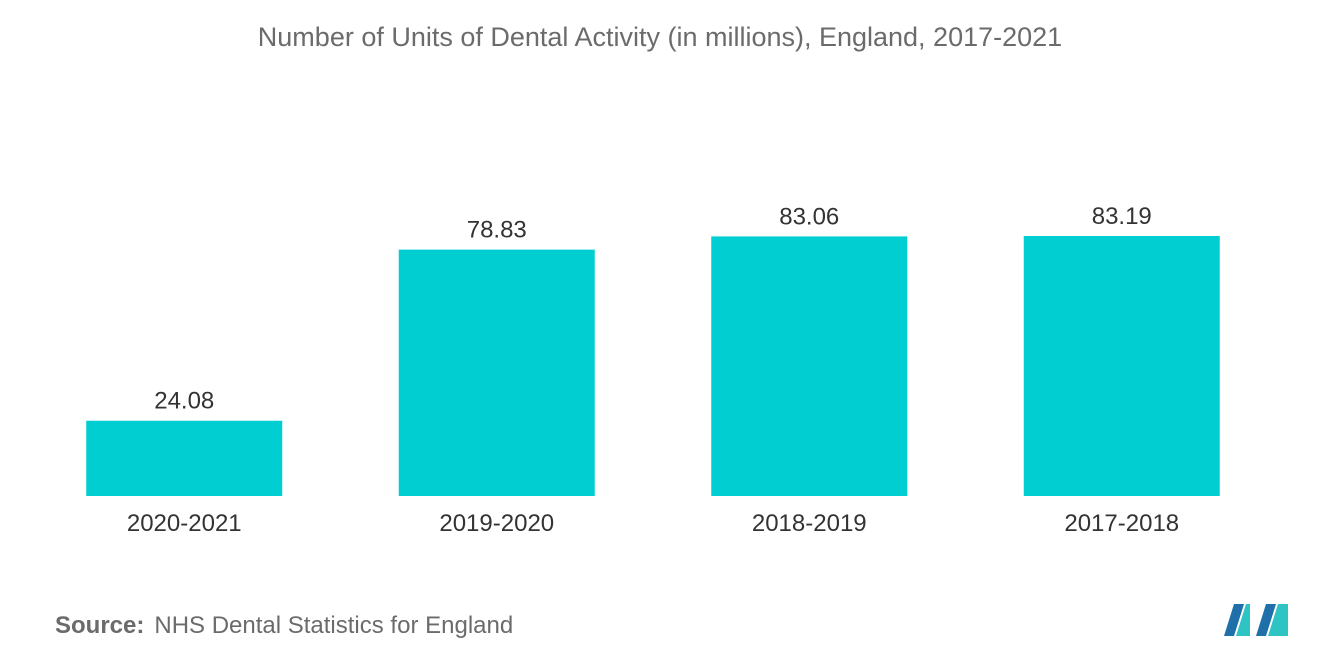 This screenshot has width=1320, height=665. I want to click on x-tick-label-2018-2019: 2018-2019, so click(809, 523).